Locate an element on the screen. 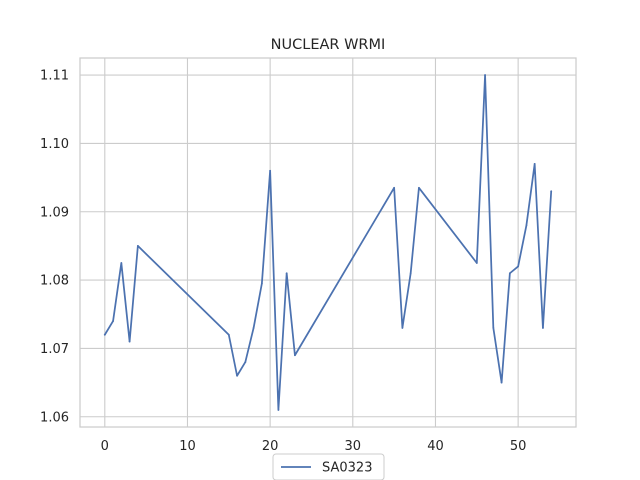  x-tick-label: 20 is located at coordinates (270, 446).